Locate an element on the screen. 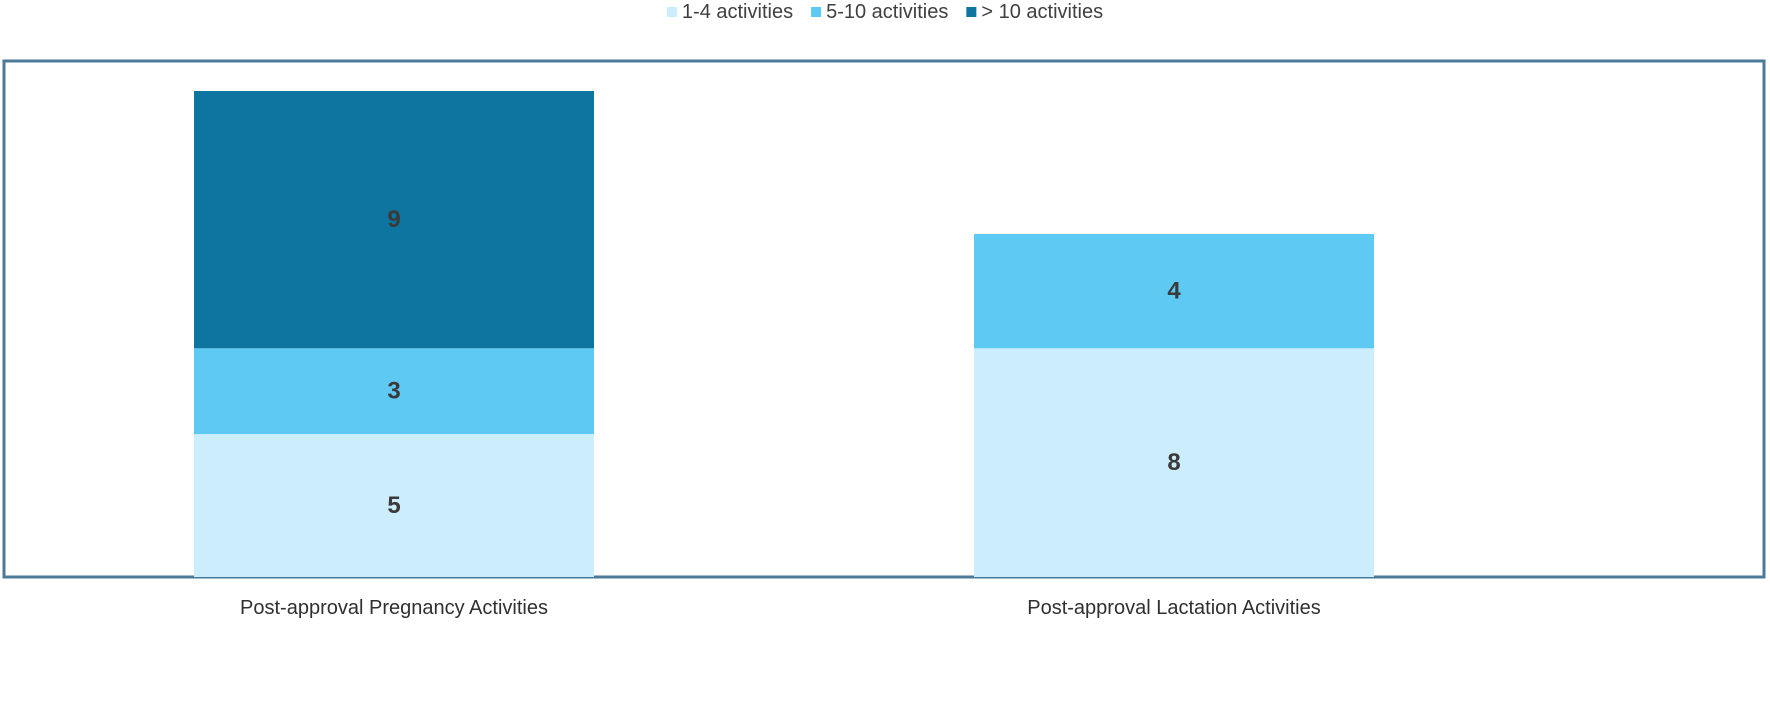 Image resolution: width=1770 pixels, height=705 pixels. data-label: 5 is located at coordinates (393, 505).